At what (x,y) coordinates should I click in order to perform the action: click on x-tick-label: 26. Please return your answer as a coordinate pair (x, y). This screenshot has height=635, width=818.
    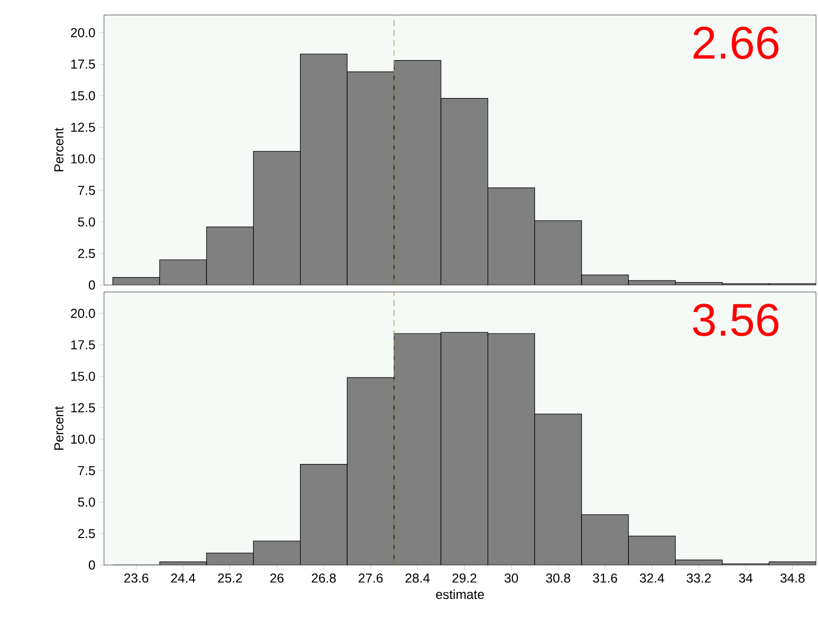
    Looking at the image, I should click on (277, 578).